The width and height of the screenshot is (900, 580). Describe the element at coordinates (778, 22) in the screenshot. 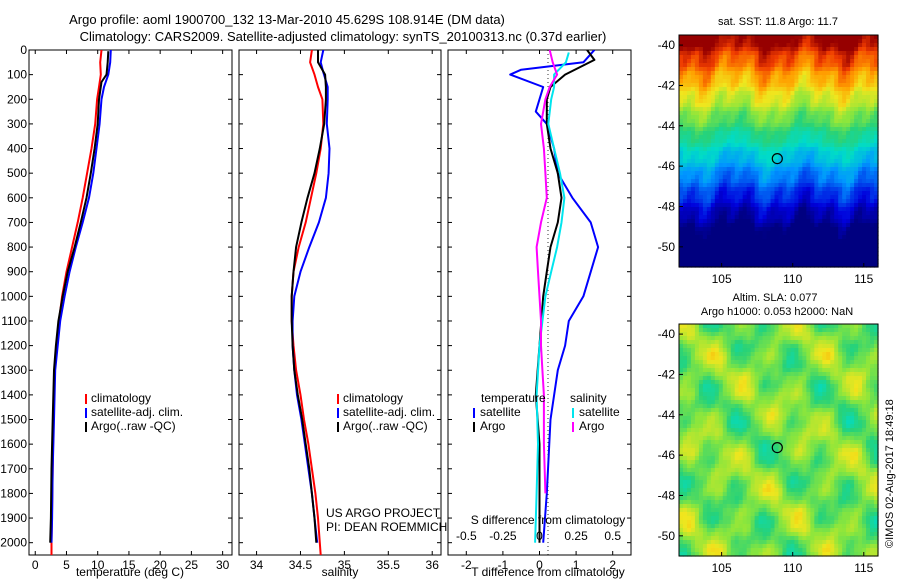

I see `sst-map-title: sat. SST: 11.8 Argo: 11.7` at that location.